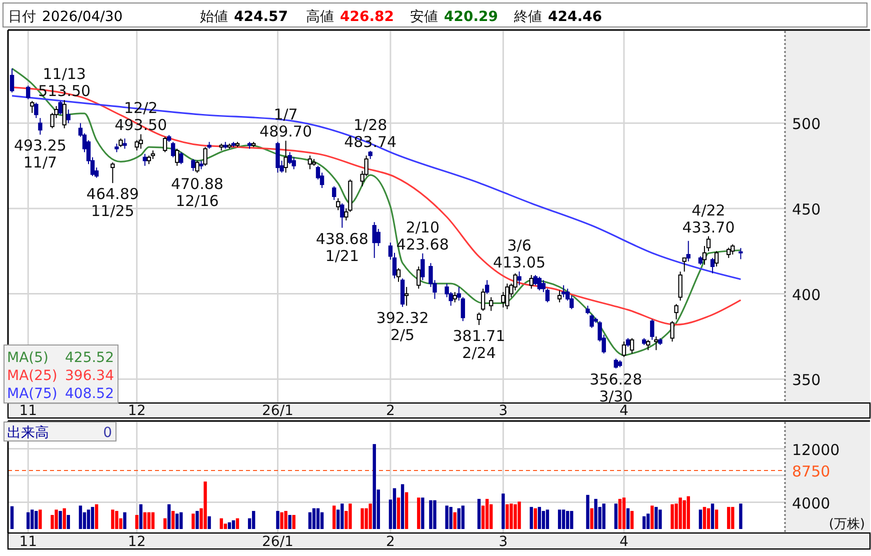 Image resolution: width=871 pixels, height=556 pixels. I want to click on x-tick-label: 11, so click(28, 411).